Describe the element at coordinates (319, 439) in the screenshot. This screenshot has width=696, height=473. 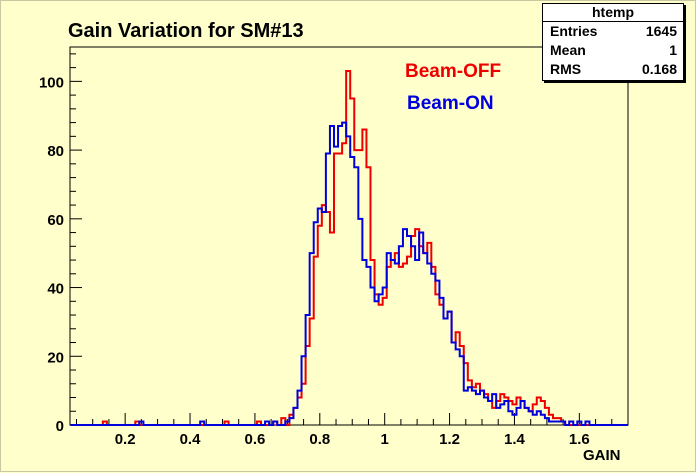
I see `x-tick-label: 0.8` at that location.